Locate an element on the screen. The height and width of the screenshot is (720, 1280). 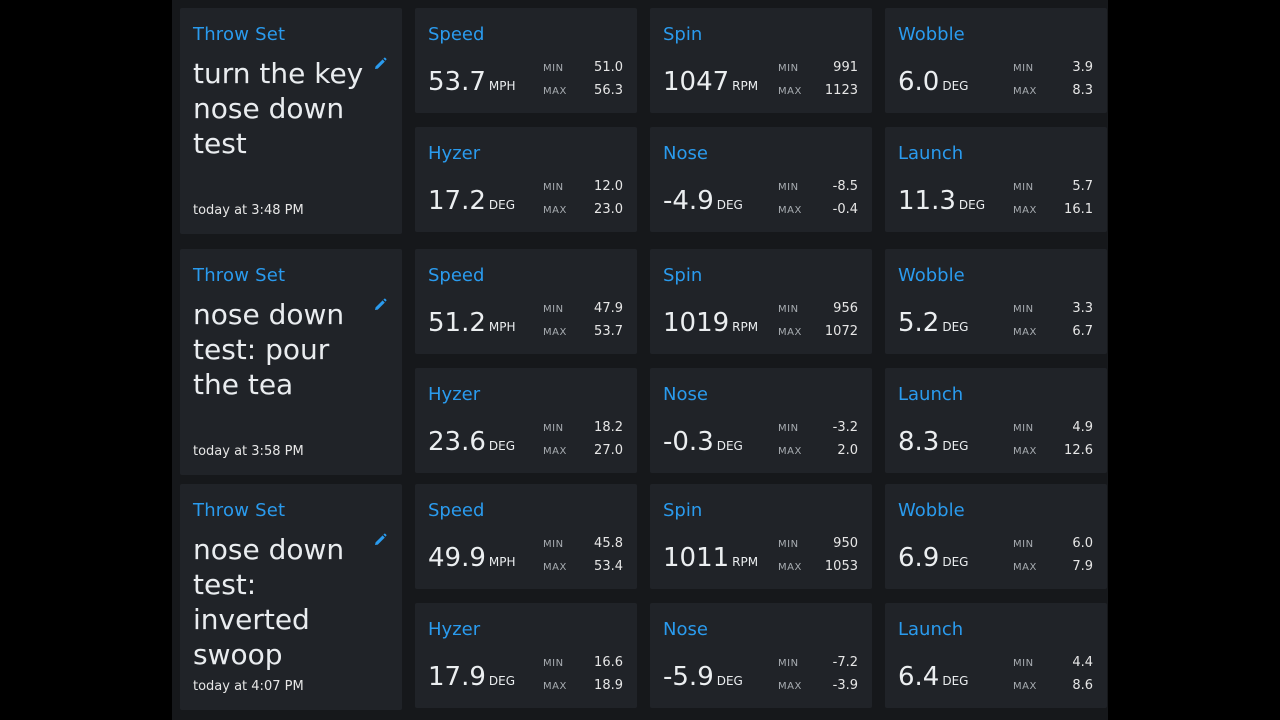
min-max-range: MIN 3.3 MAX 6.7 is located at coordinates (1053, 324).